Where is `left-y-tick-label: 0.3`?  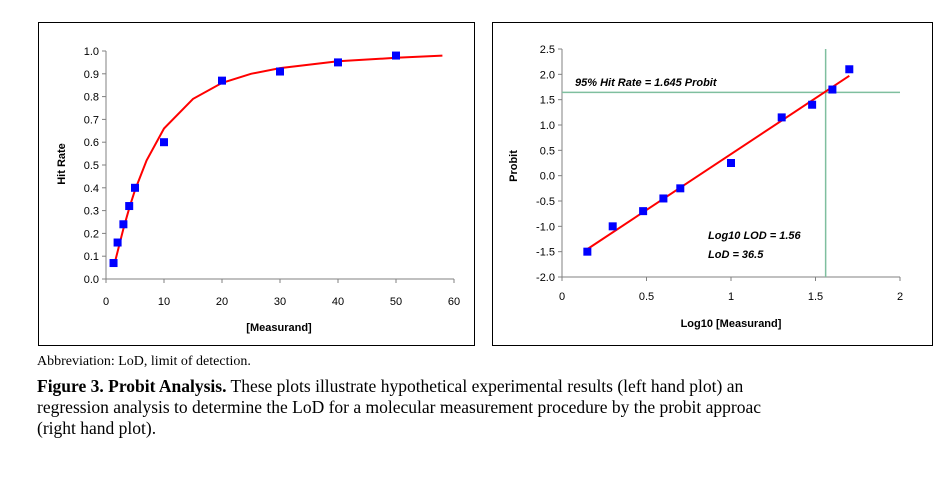 left-y-tick-label: 0.3 is located at coordinates (91, 212).